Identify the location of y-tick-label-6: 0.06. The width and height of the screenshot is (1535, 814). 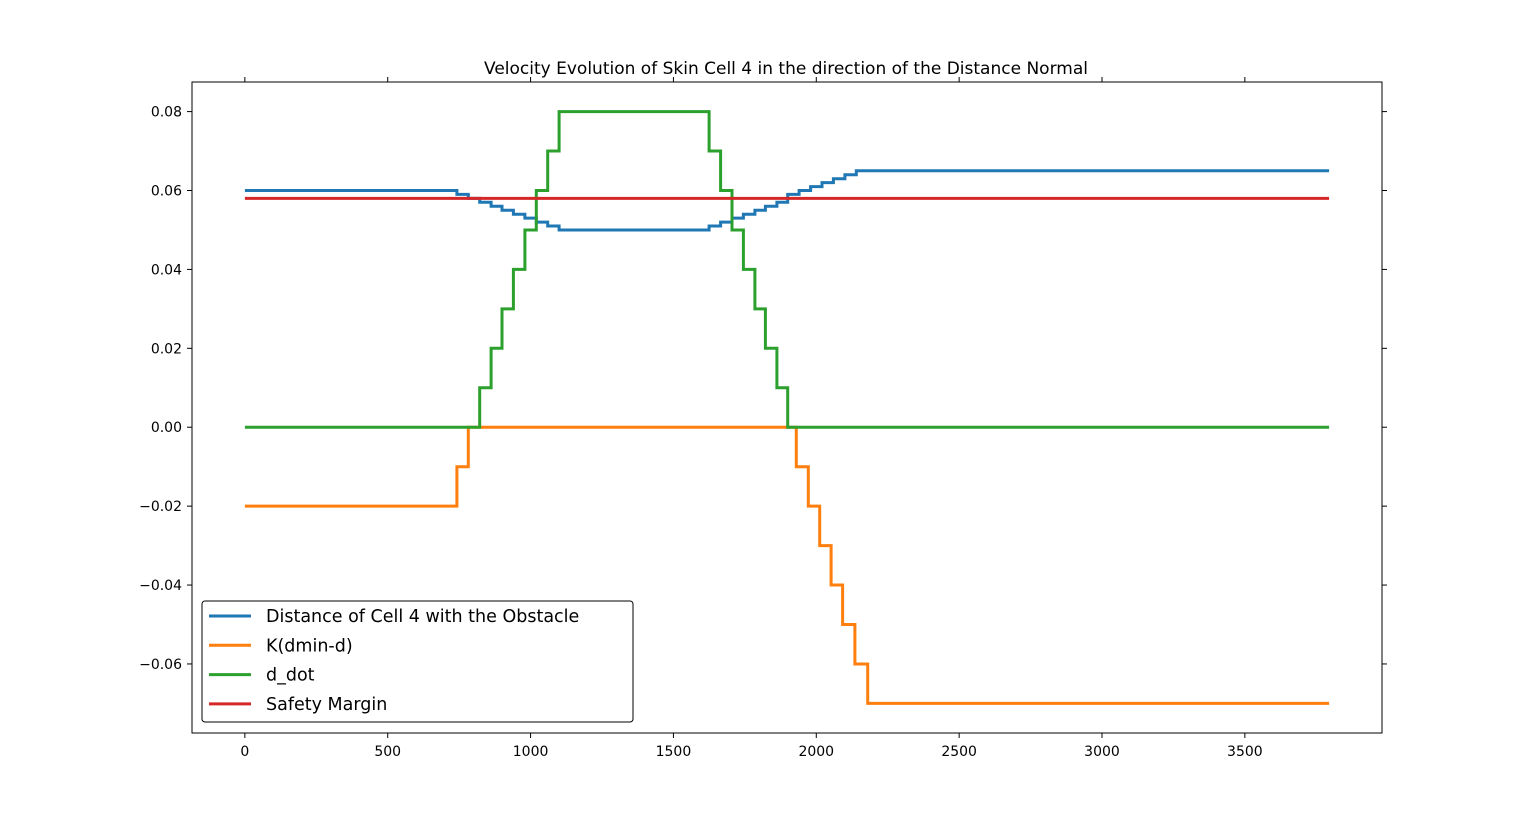
(166, 192).